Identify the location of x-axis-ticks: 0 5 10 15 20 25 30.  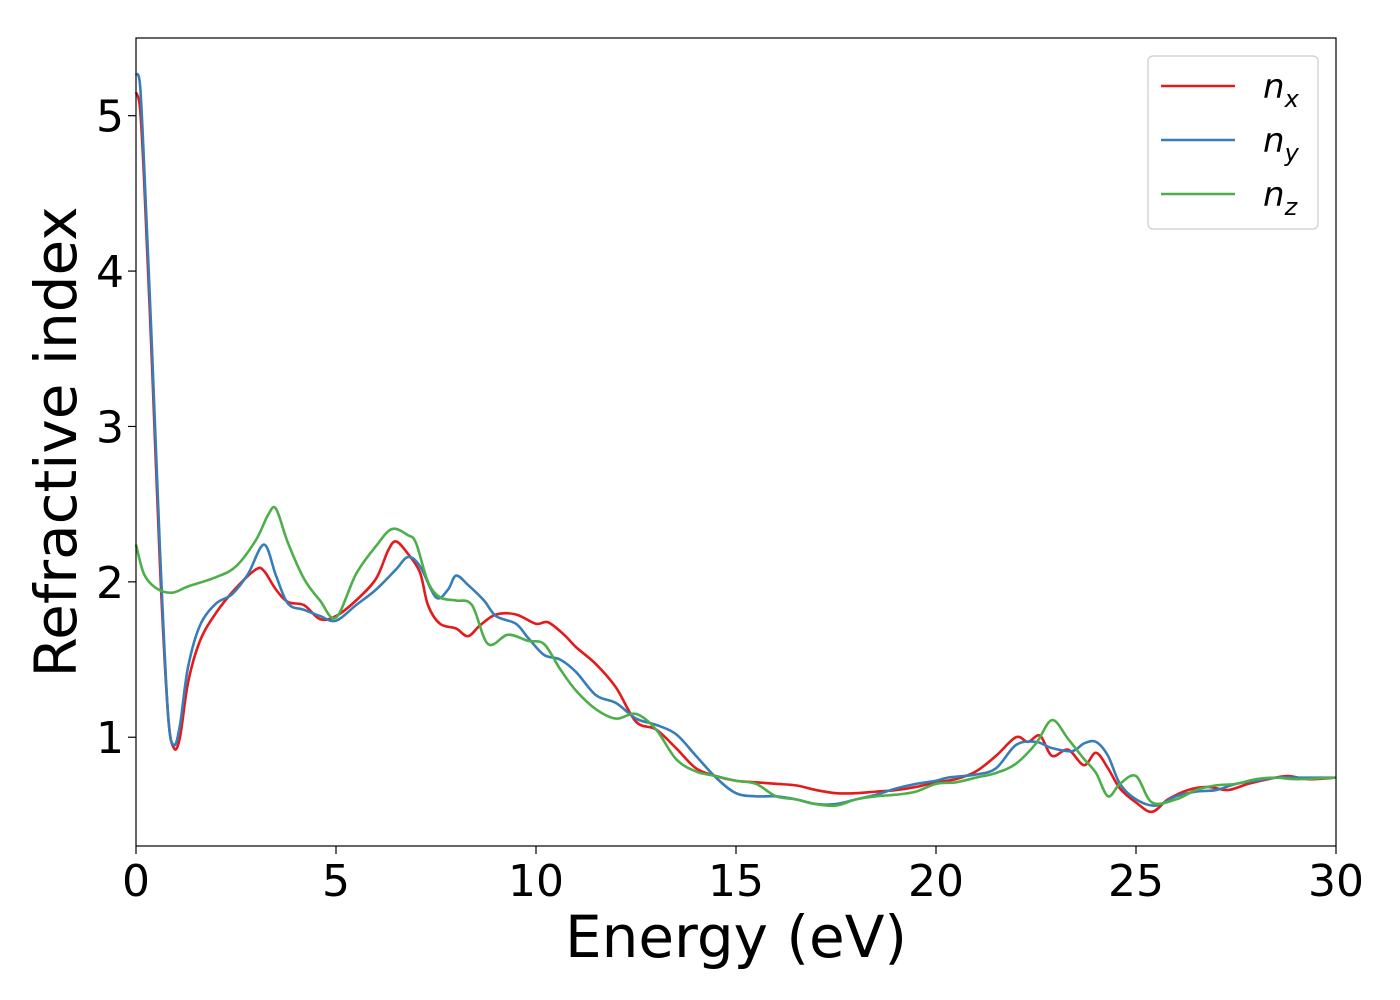
(743, 876).